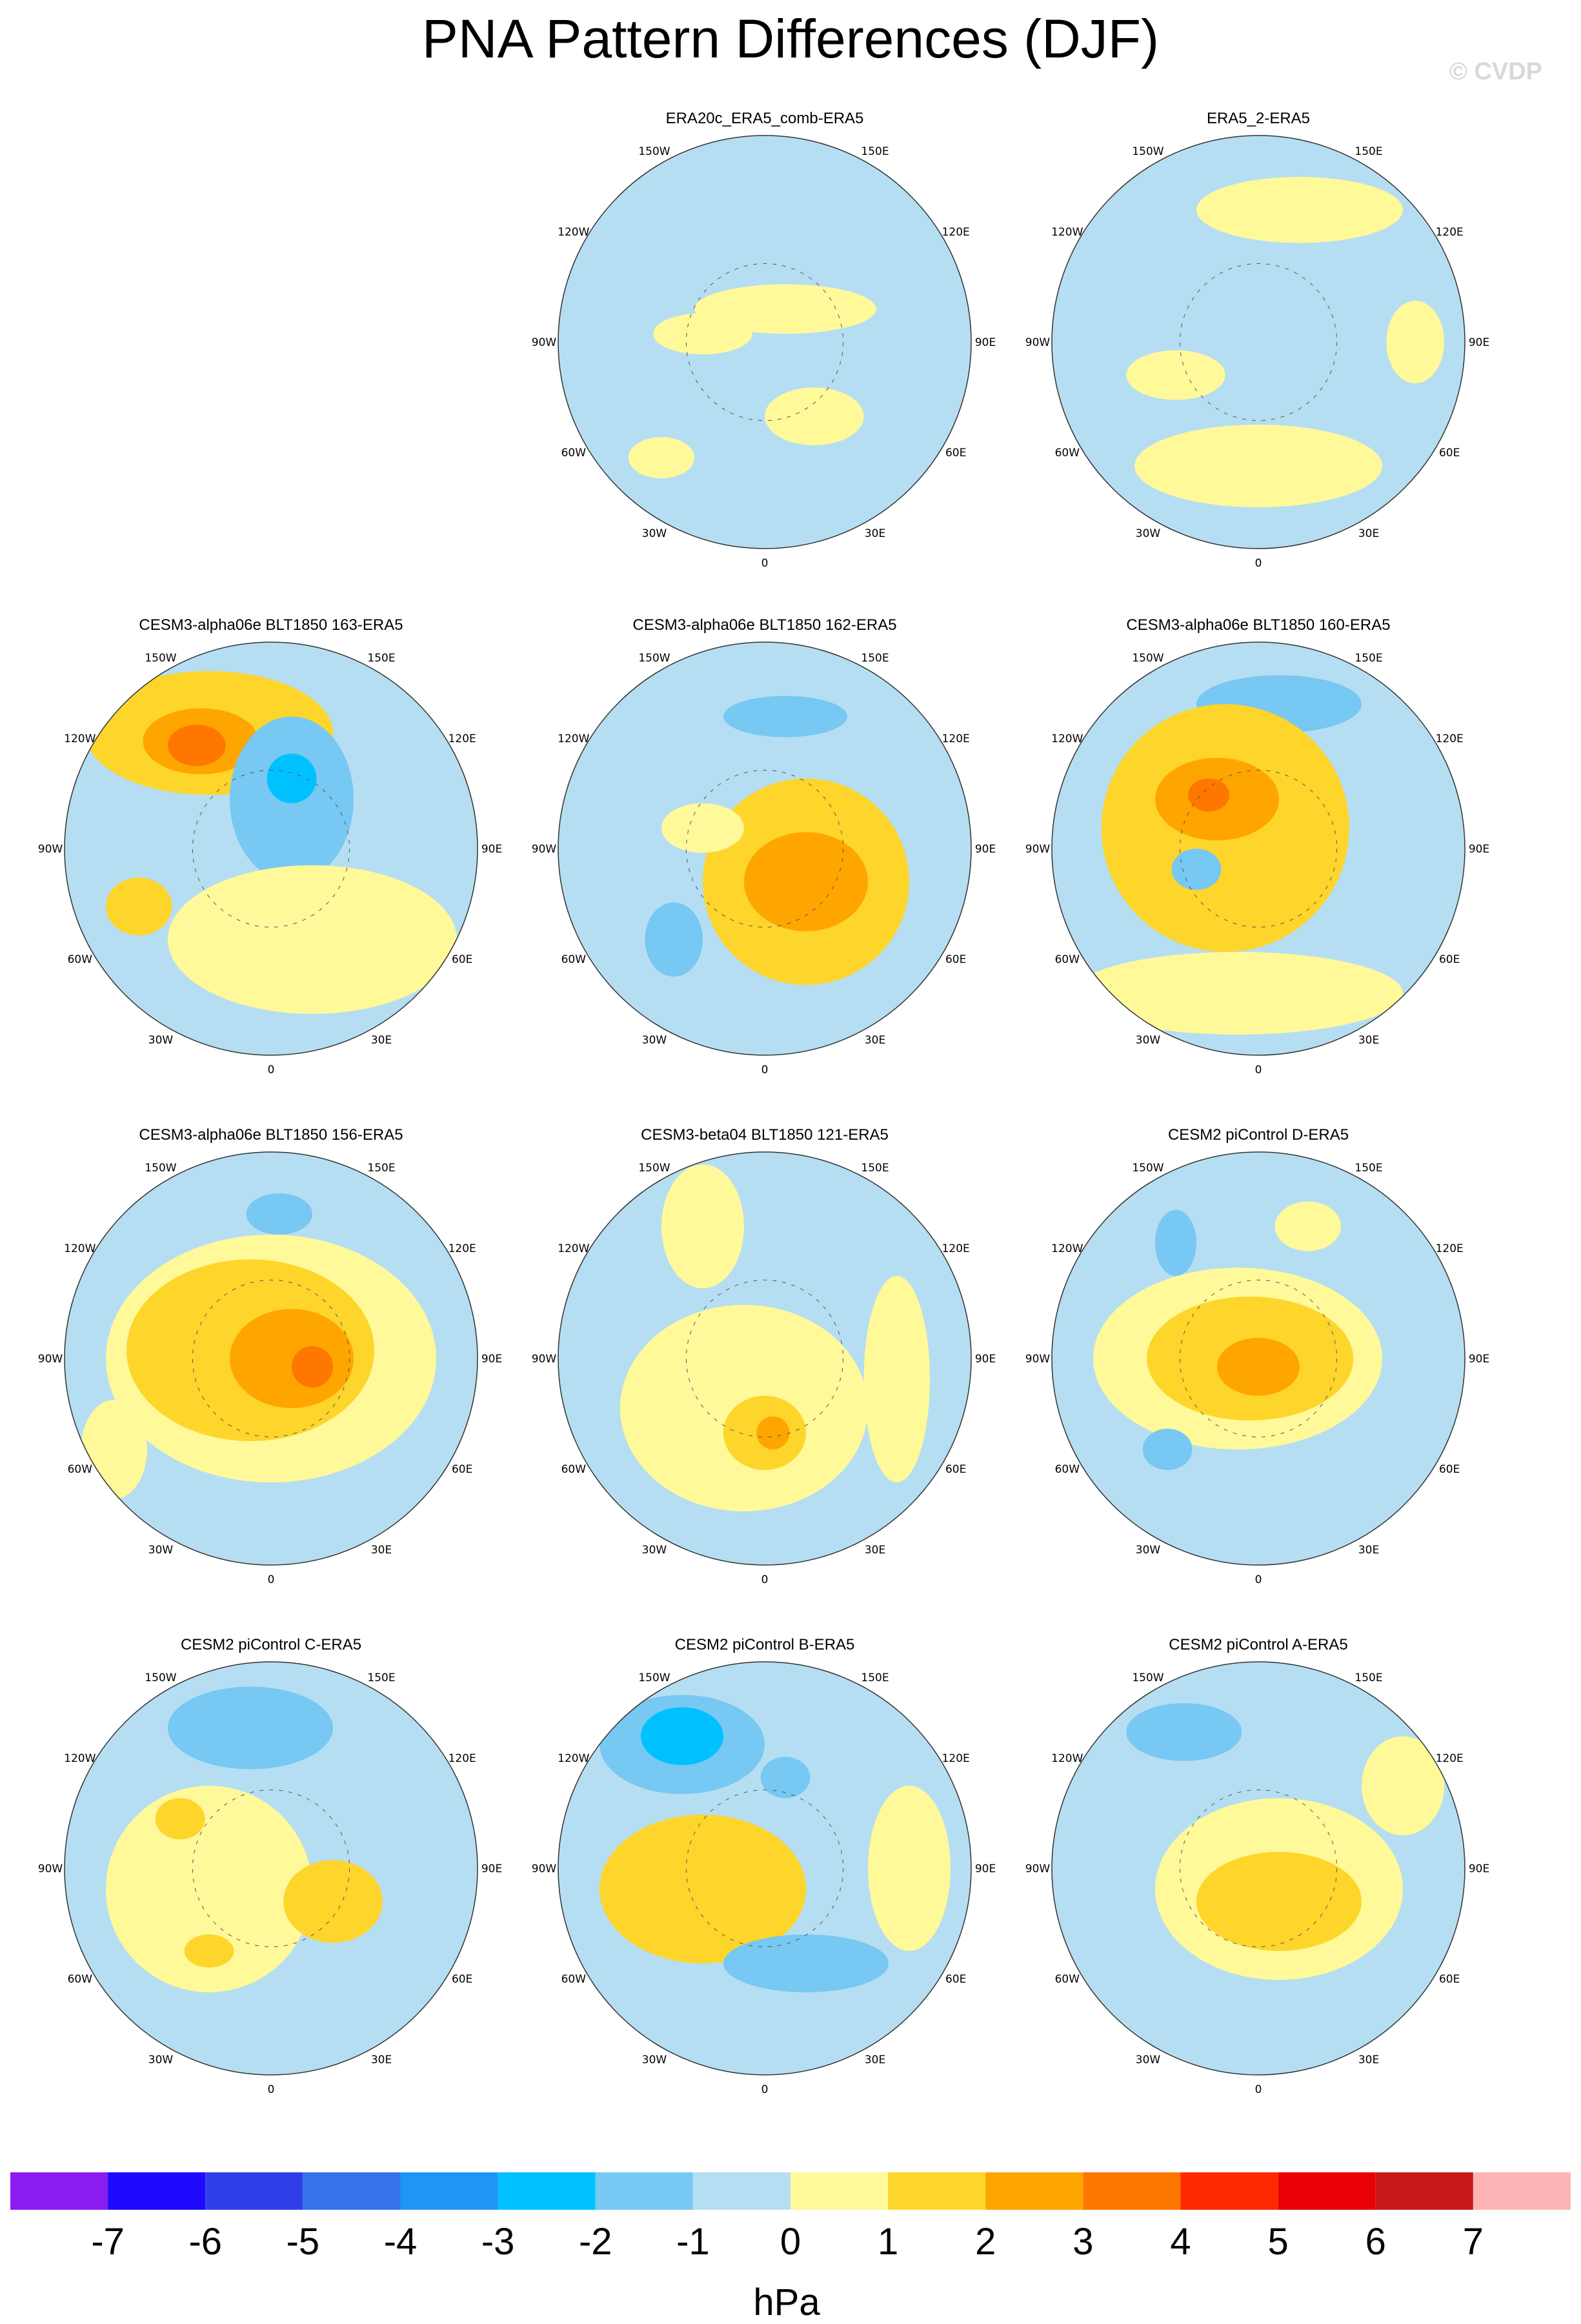  What do you see at coordinates (205, 2242) in the screenshot?
I see `colorbar-tick-label: -6` at bounding box center [205, 2242].